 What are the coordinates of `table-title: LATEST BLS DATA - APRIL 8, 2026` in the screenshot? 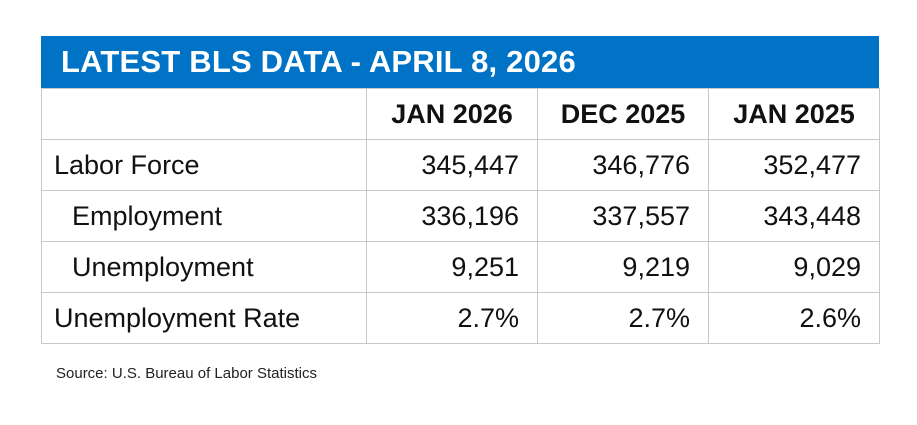 It's located at (318, 61).